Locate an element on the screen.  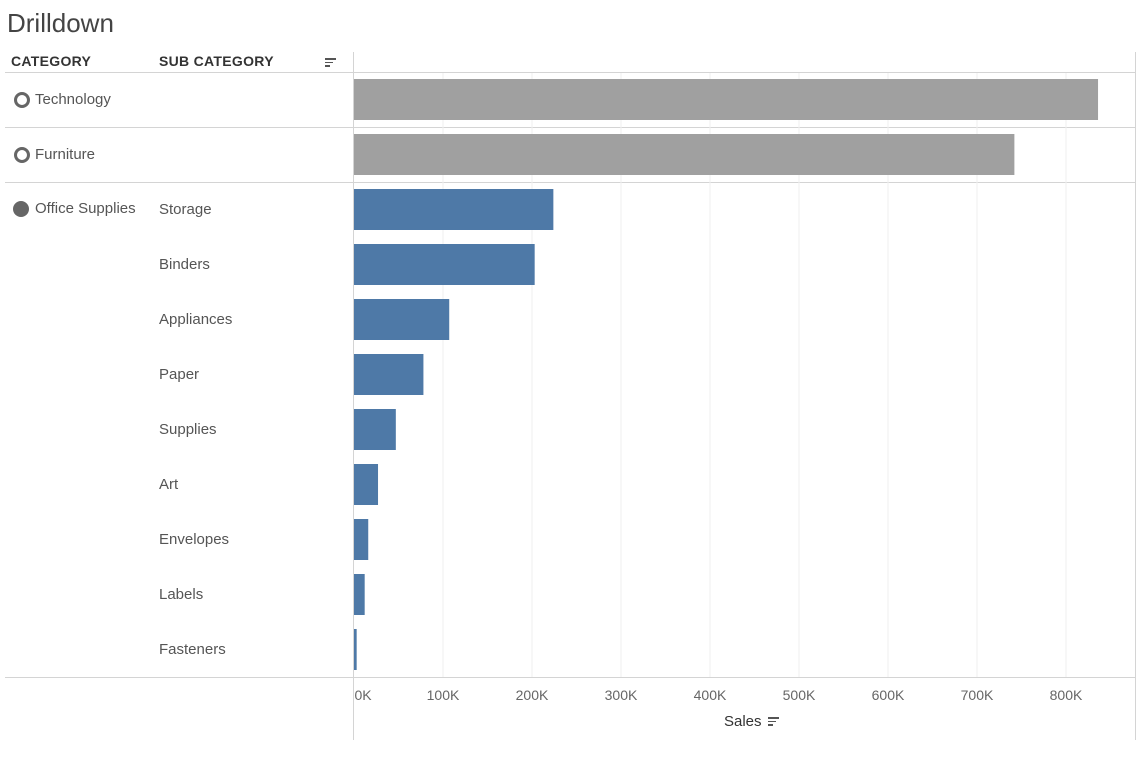
bar-binders is located at coordinates (444, 264).